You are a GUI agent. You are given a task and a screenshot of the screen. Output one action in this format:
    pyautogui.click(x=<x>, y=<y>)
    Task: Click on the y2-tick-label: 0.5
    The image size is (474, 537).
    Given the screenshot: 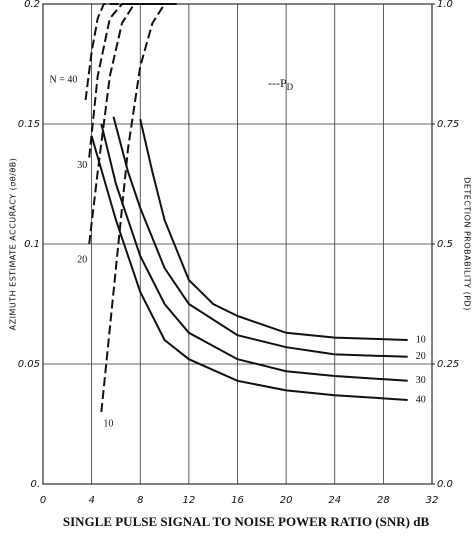 What is the action you would take?
    pyautogui.click(x=445, y=244)
    